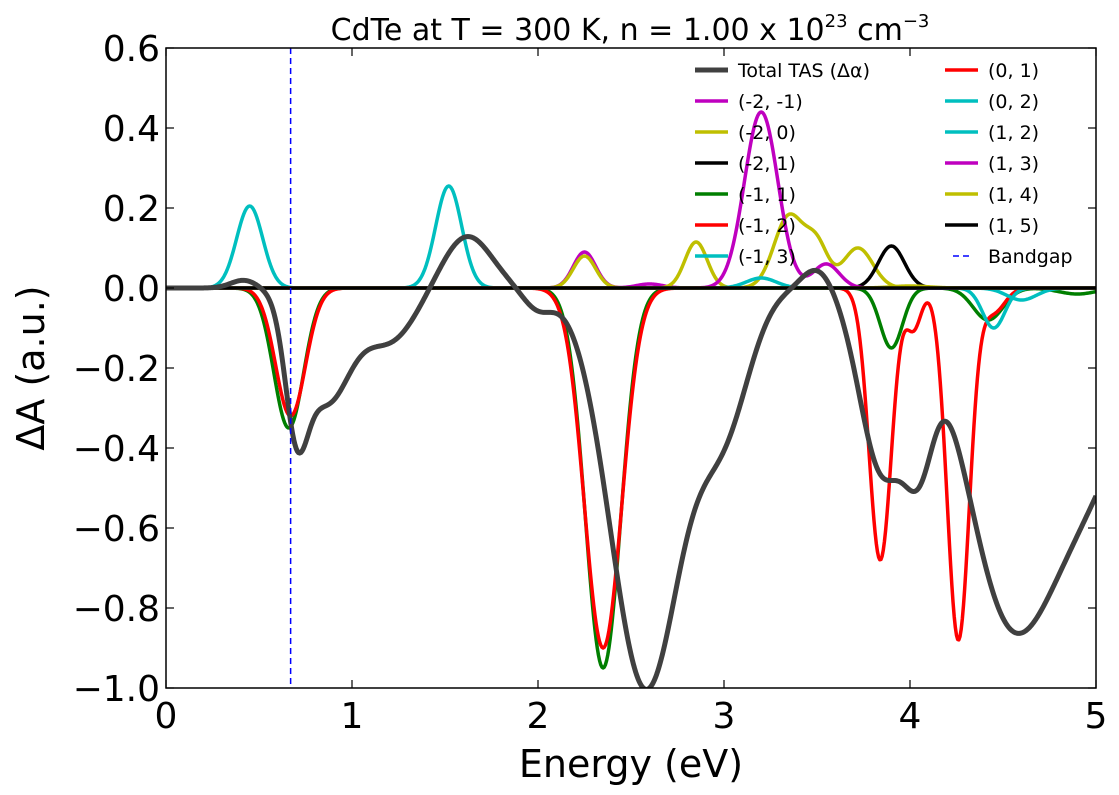 The image size is (1119, 795). I want to click on title-unit-exponent: −3, so click(916, 21).